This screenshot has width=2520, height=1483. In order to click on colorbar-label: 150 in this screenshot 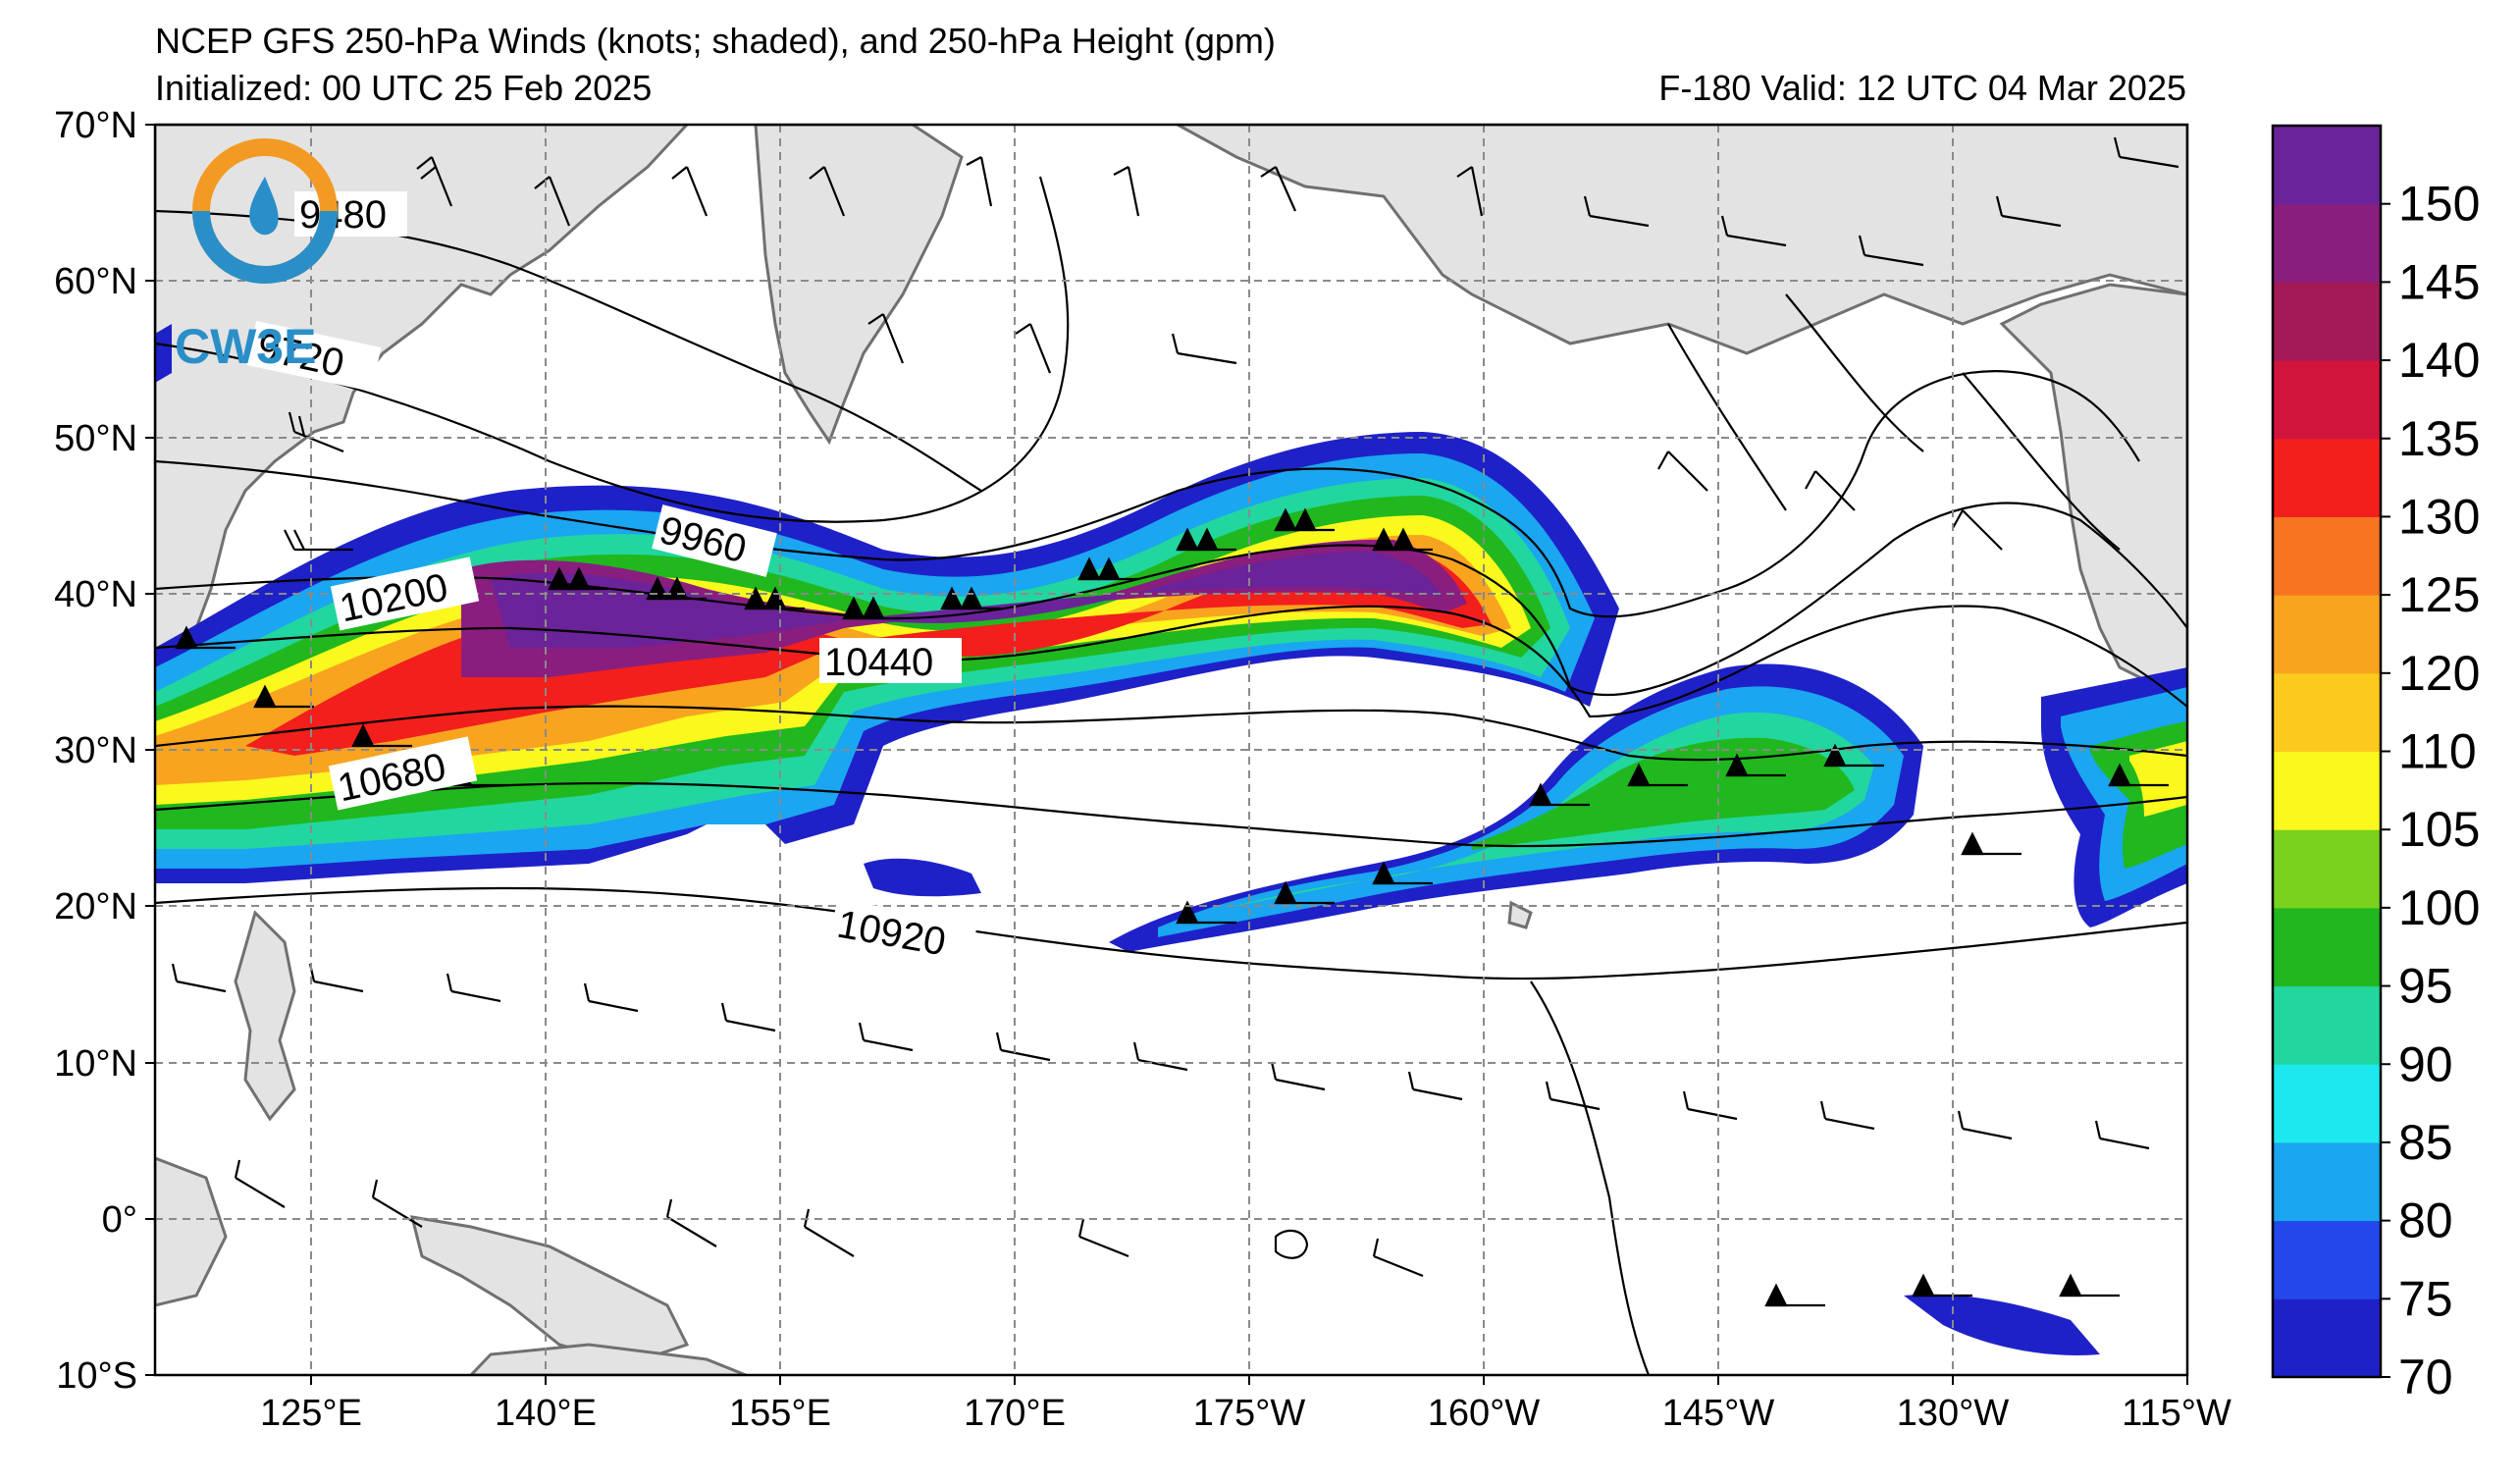, I will do `click(2439, 205)`.